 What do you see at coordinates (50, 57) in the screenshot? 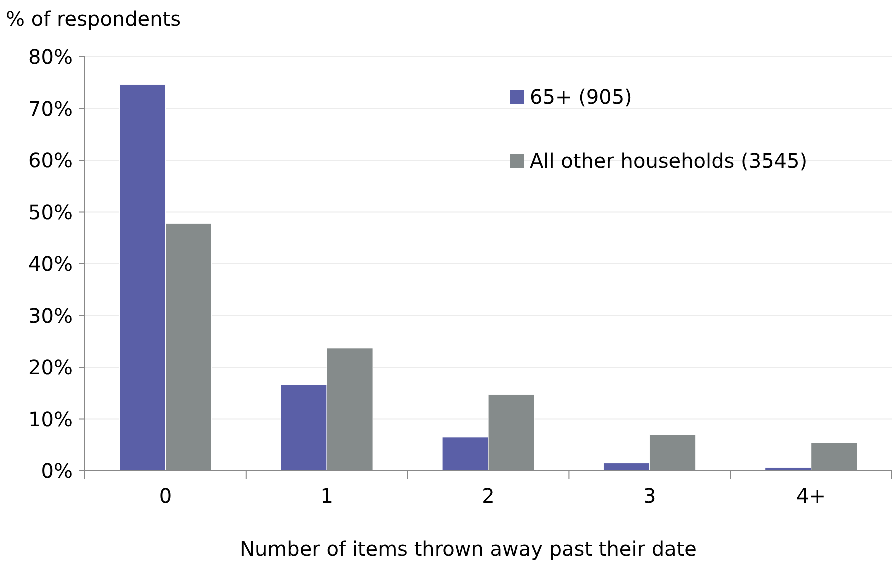
I see `y-tick-label: 80%` at bounding box center [50, 57].